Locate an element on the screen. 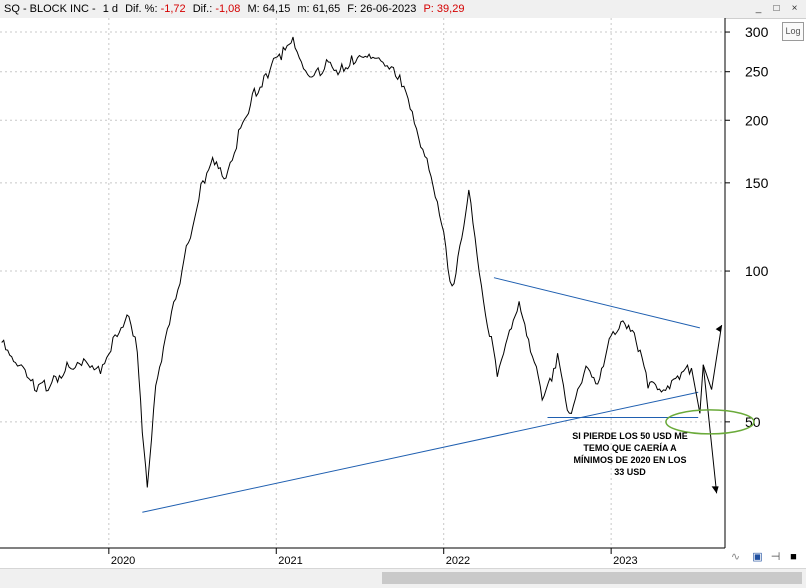 The image size is (806, 588). x-tick-label: 2021 is located at coordinates (290, 561).